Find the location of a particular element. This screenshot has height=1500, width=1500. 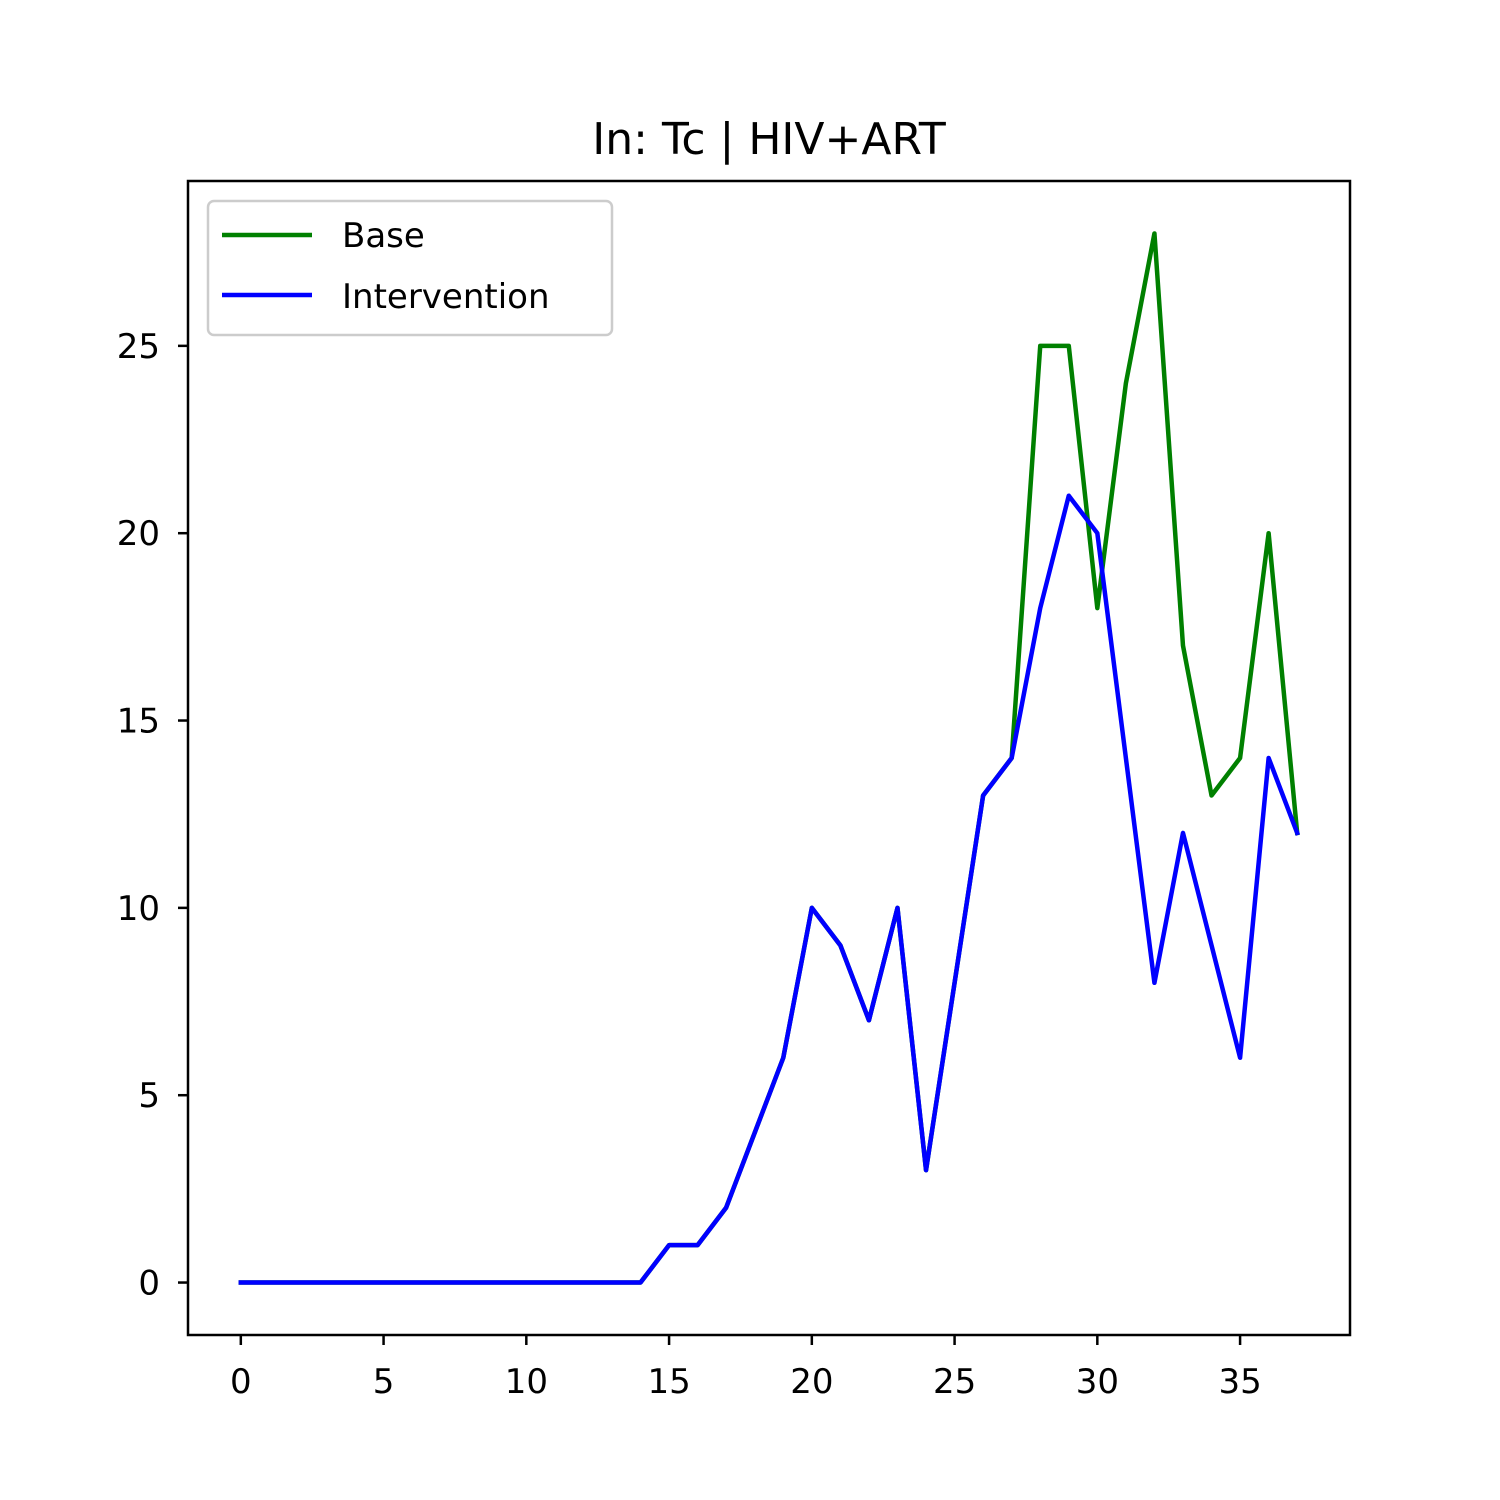

y-tick-label: 20 is located at coordinates (138, 534).